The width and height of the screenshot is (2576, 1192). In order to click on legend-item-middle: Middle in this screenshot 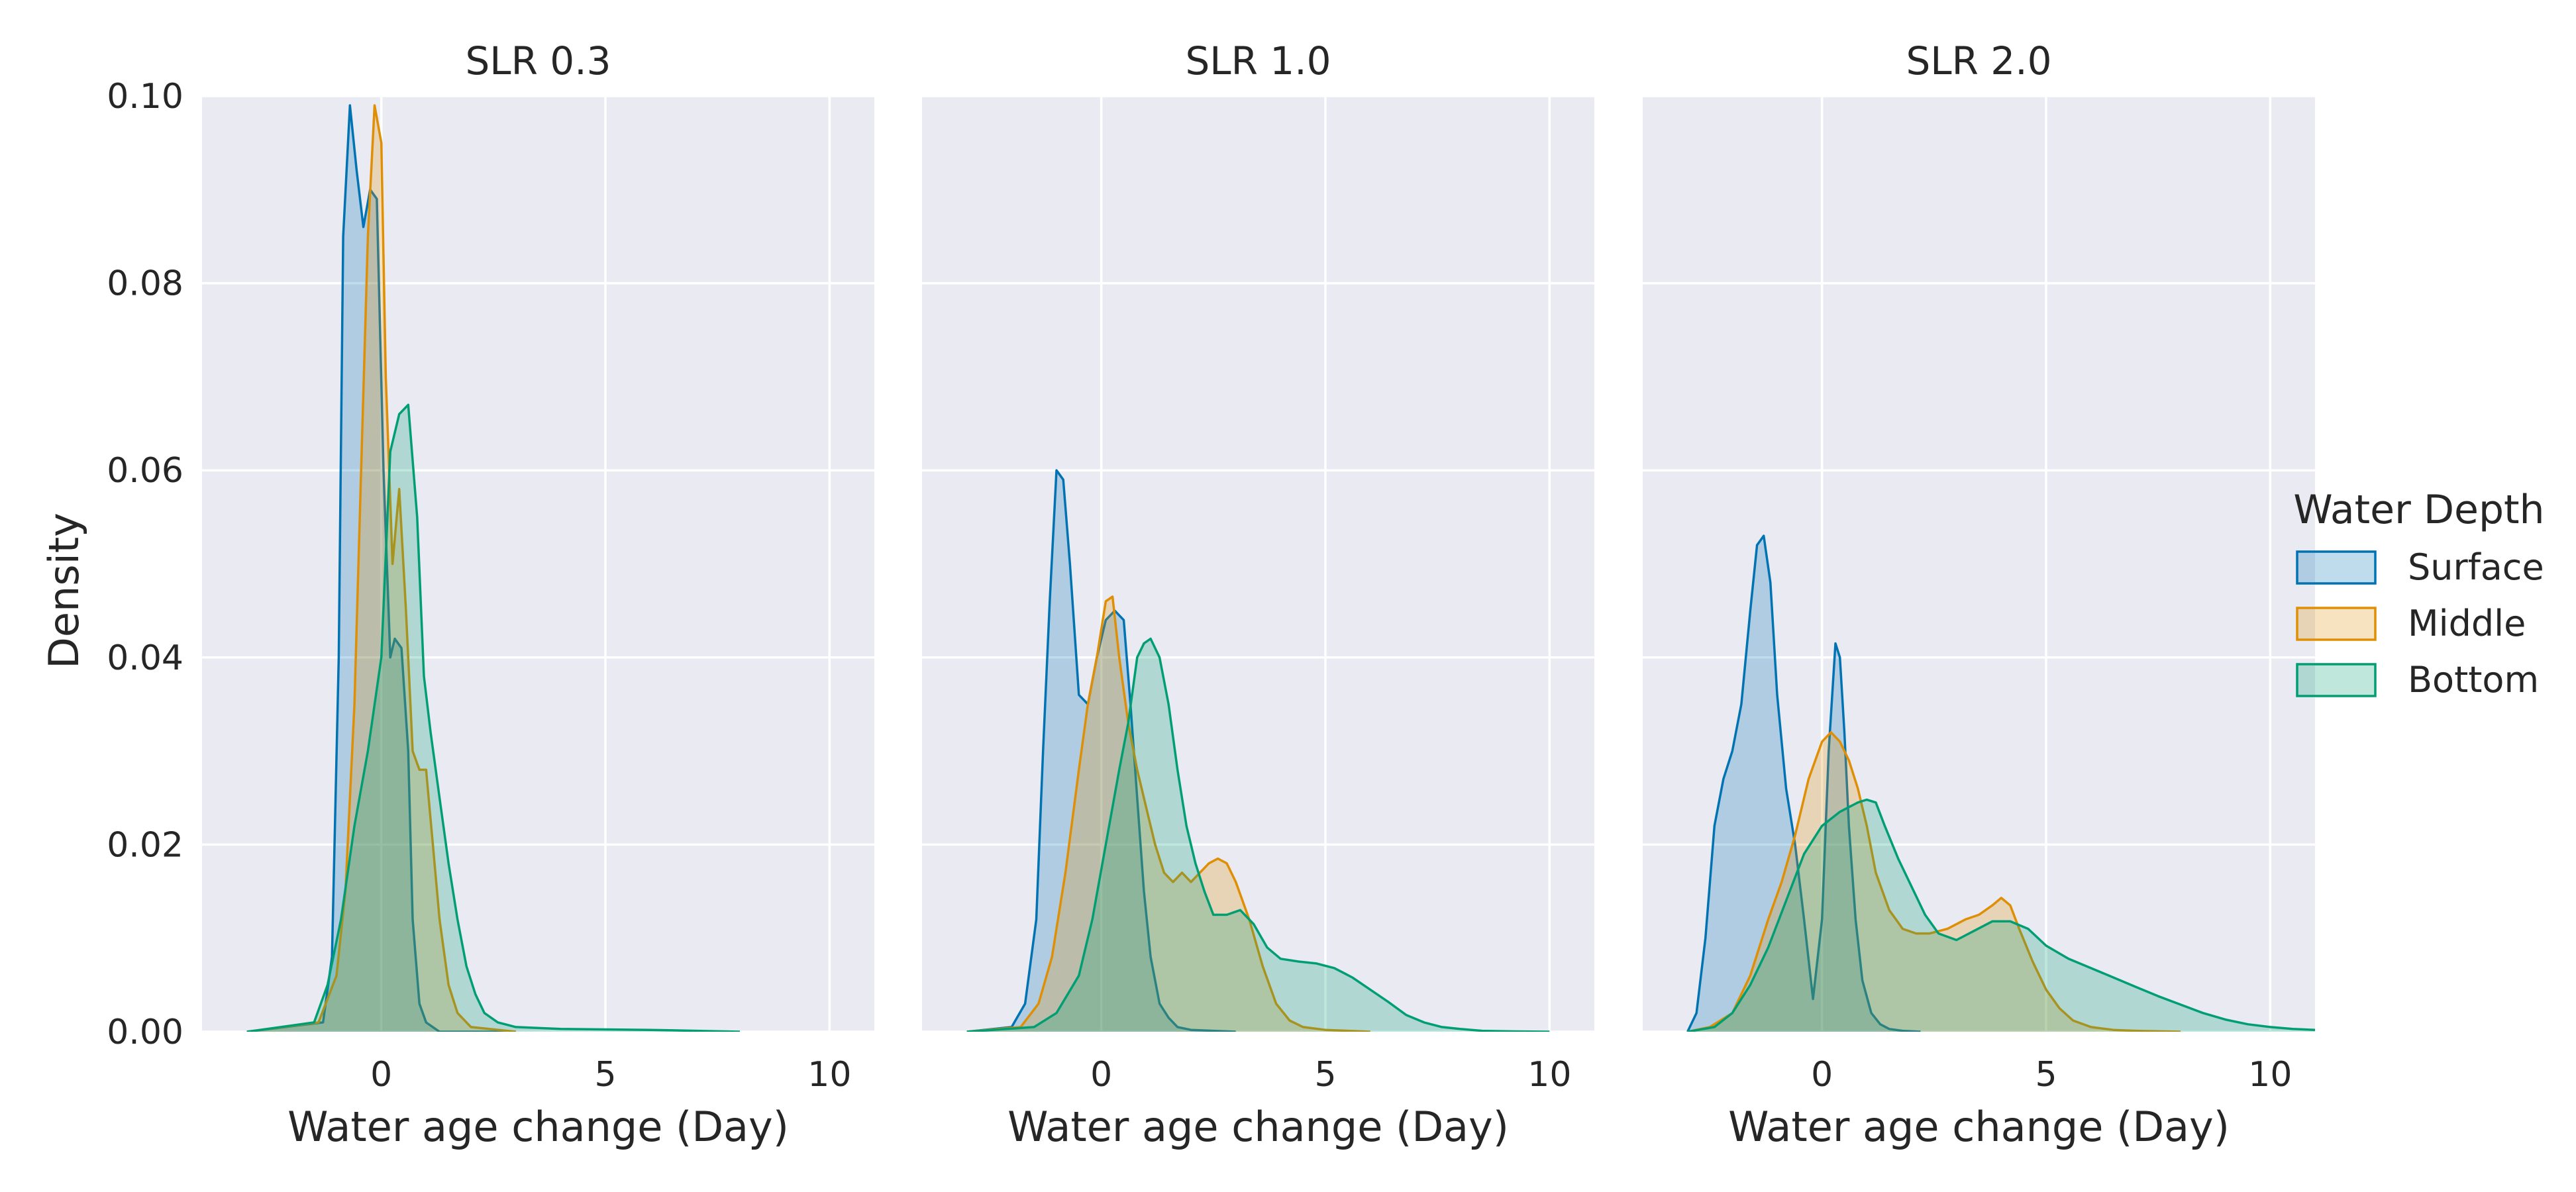, I will do `click(2411, 623)`.